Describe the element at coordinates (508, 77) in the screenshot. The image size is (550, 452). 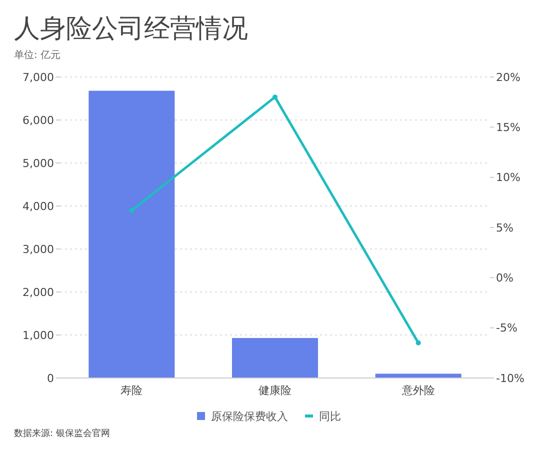
I see `y2-tick-label: 20%` at that location.